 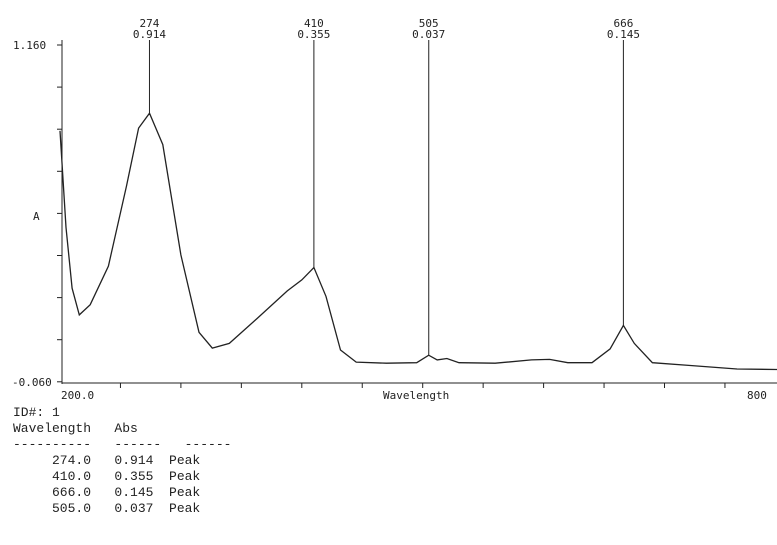 I want to click on id-label: ID#: 1, so click(x=36, y=412).